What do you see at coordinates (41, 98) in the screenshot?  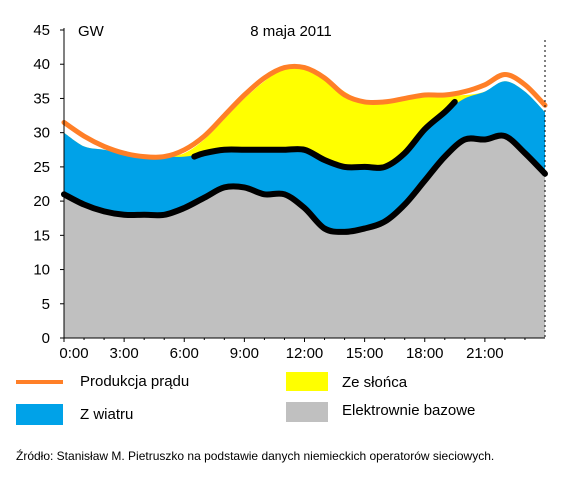 I see `y-tick-label: 35` at bounding box center [41, 98].